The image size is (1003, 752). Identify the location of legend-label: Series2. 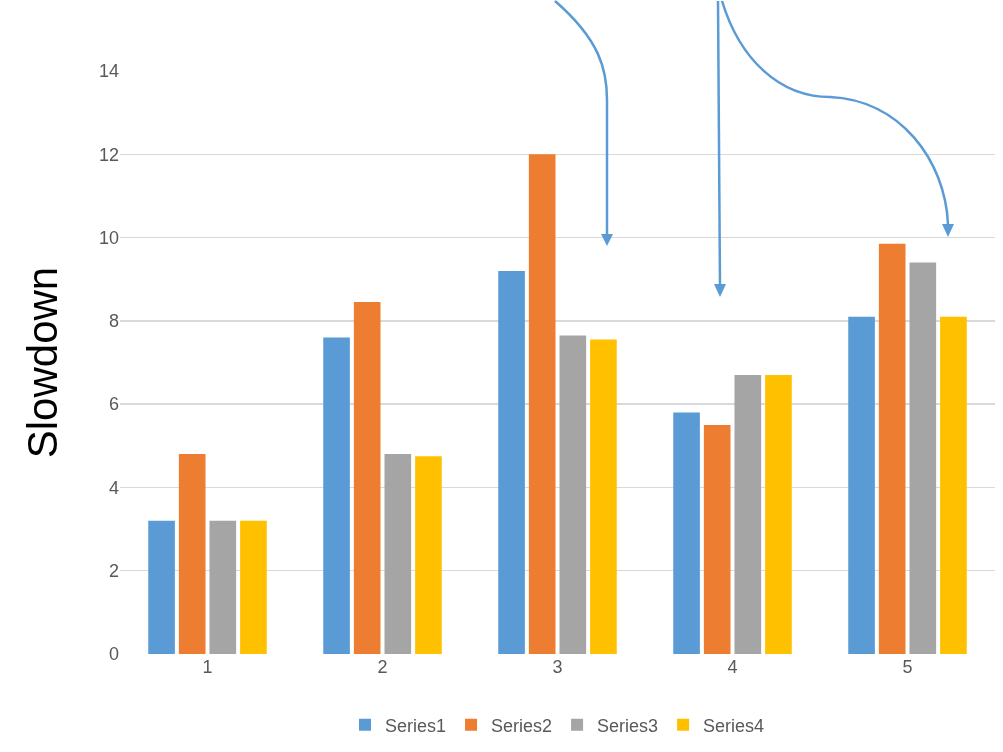
(522, 725).